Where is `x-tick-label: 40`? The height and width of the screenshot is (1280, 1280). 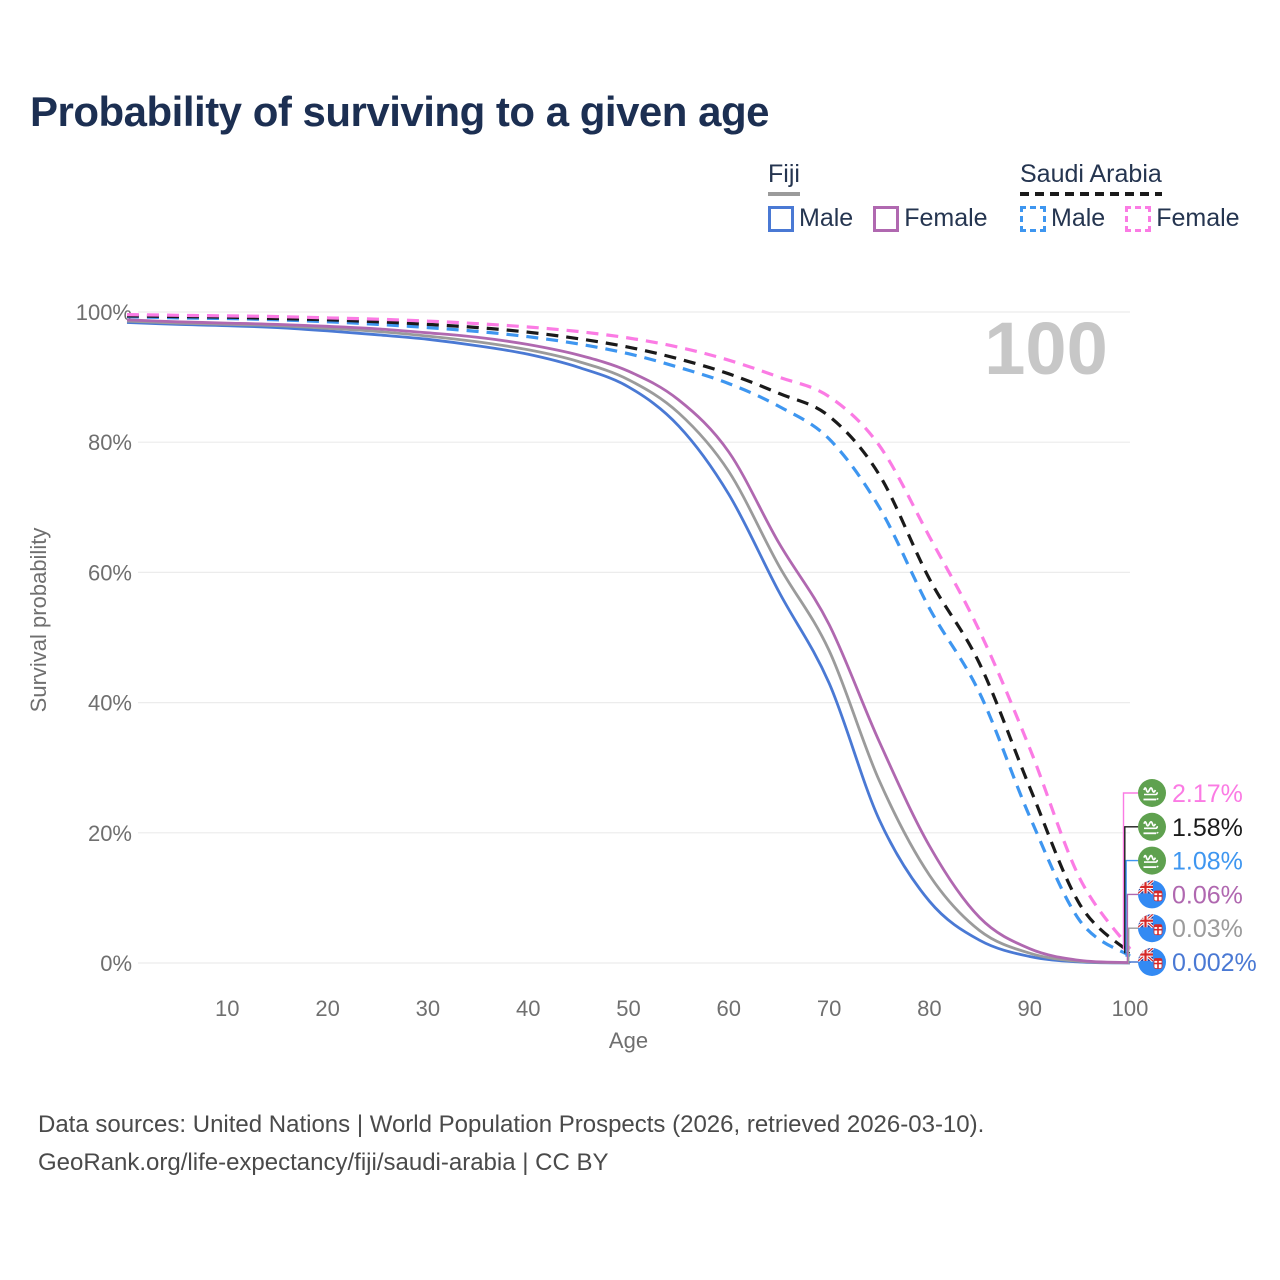
x-tick-label: 40 is located at coordinates (528, 1008).